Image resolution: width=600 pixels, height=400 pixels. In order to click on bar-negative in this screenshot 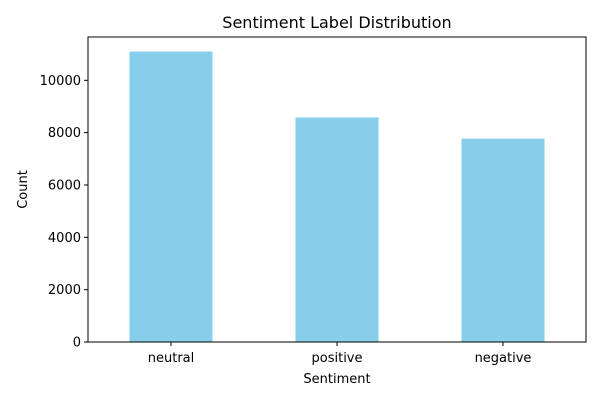, I will do `click(503, 240)`.